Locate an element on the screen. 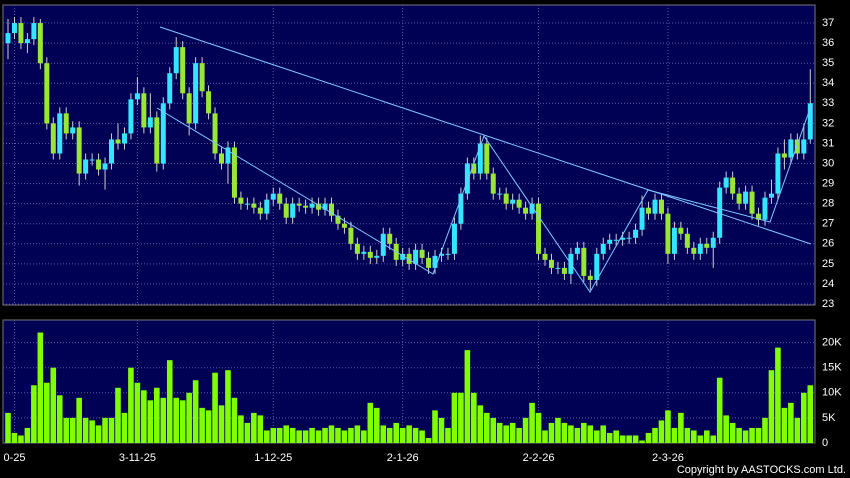 The height and width of the screenshot is (478, 850). x-tick-label: 2-1-26 is located at coordinates (403, 458).